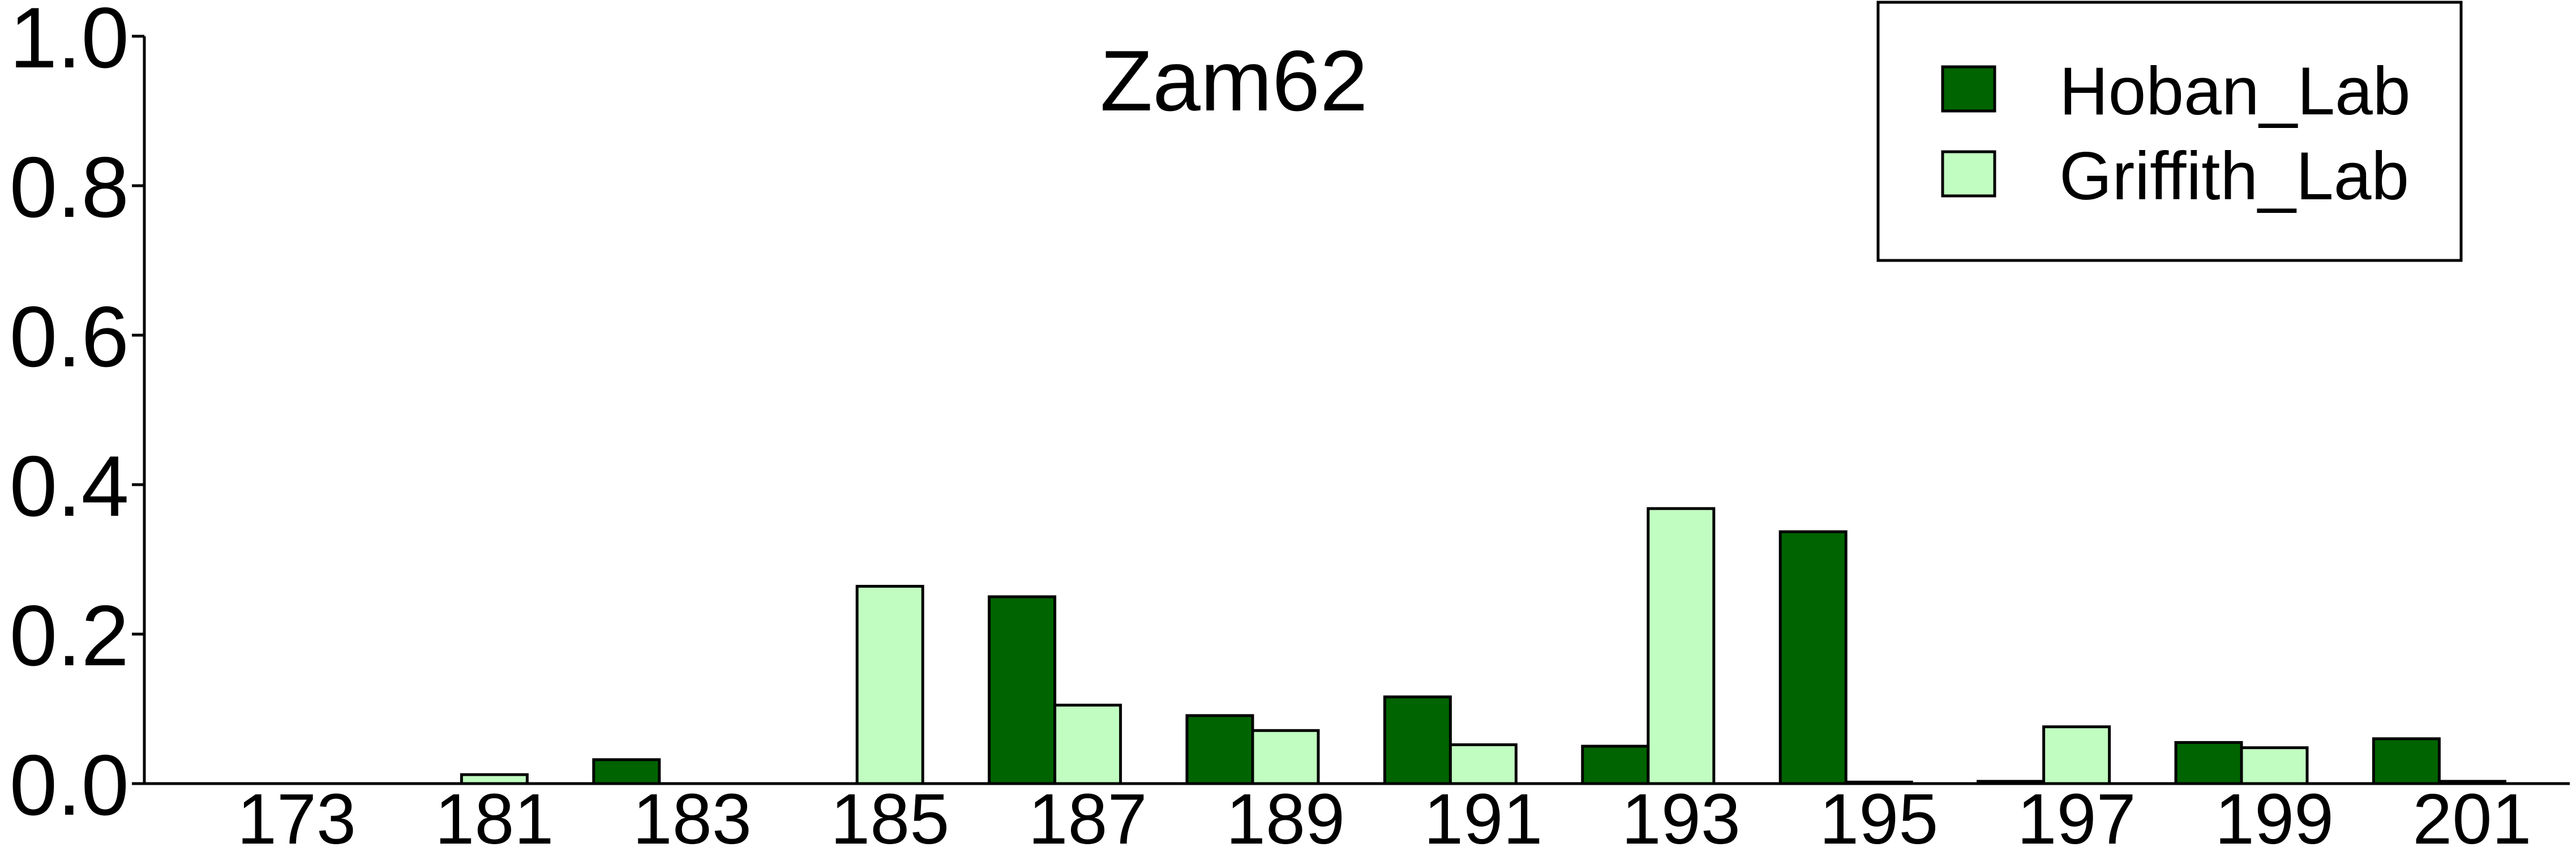 This screenshot has width=2576, height=847. What do you see at coordinates (1483, 813) in the screenshot?
I see `x-tick-label: 191` at bounding box center [1483, 813].